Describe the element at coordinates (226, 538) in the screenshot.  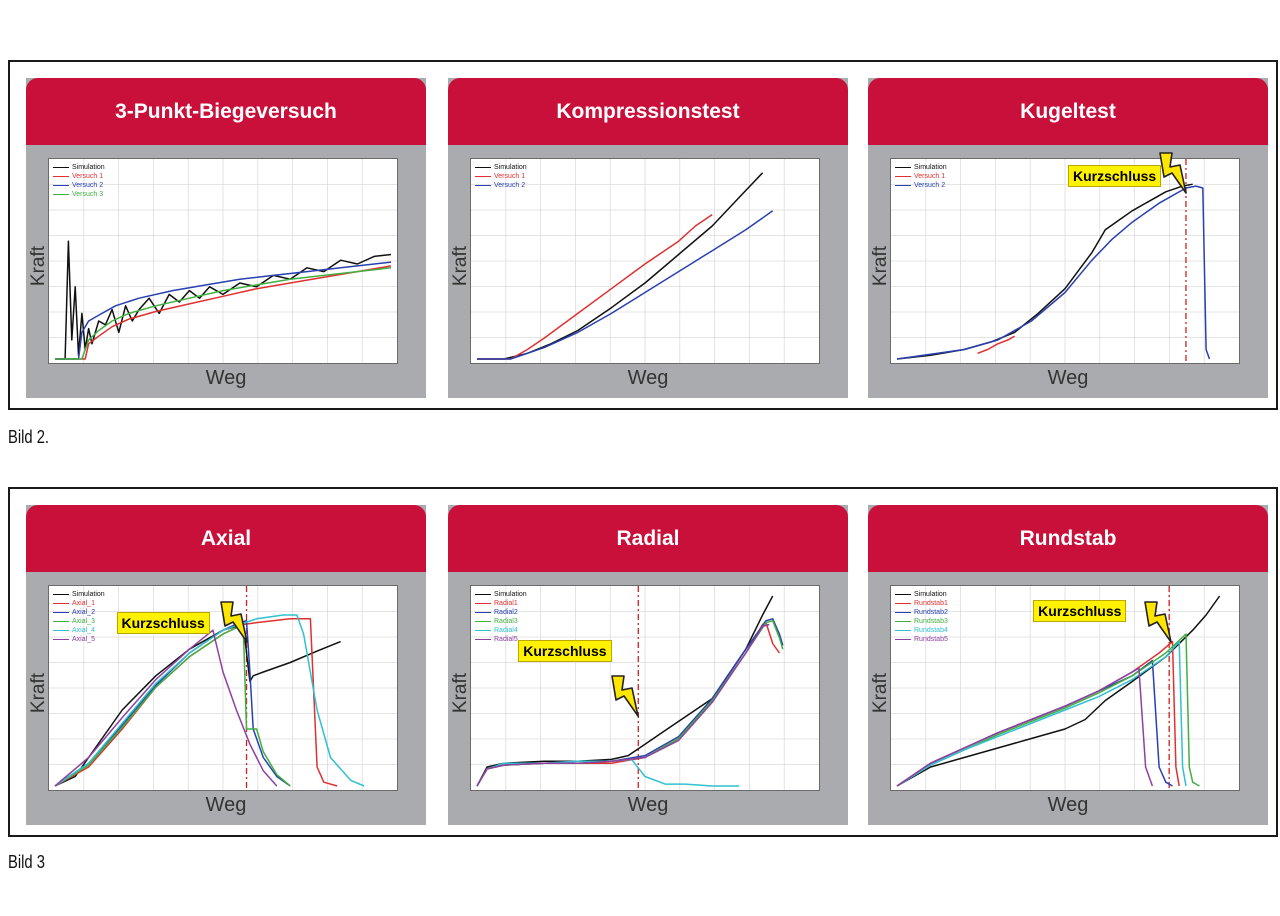
I see `chart-title: Axial` at that location.